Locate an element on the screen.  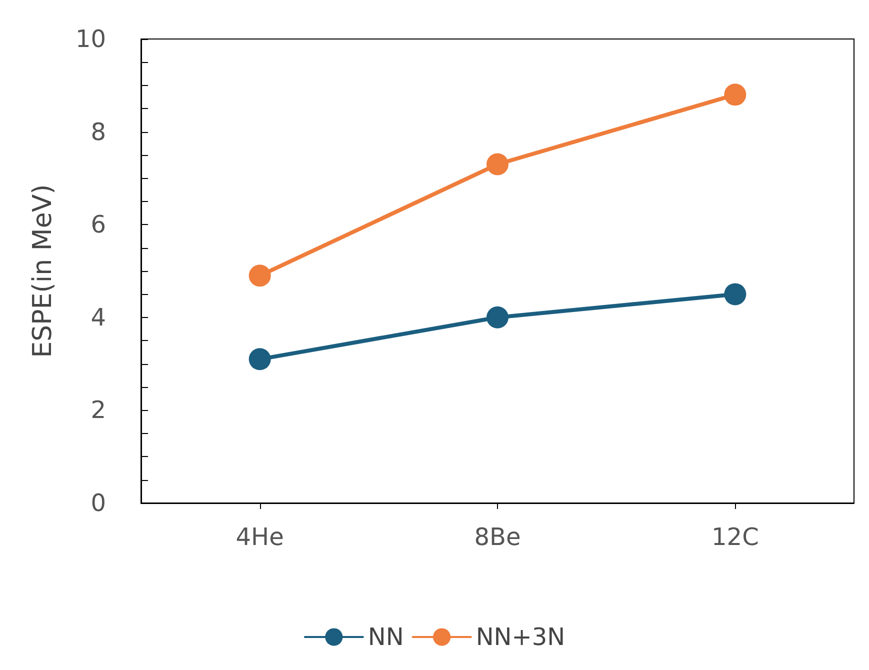
y-tick-label: 8 is located at coordinates (98, 132).